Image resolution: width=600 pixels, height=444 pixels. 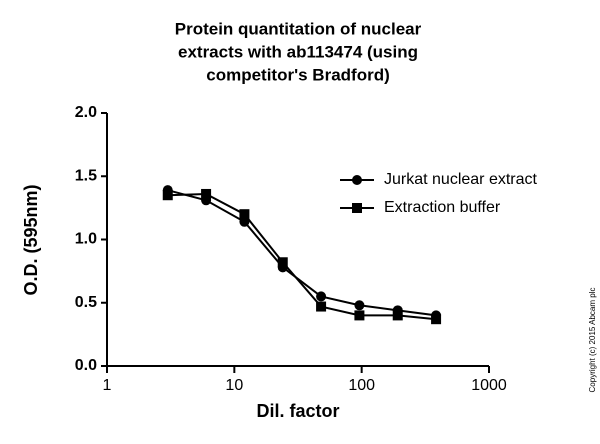 What do you see at coordinates (298, 74) in the screenshot?
I see `chart-title: competitor's Bradford)` at bounding box center [298, 74].